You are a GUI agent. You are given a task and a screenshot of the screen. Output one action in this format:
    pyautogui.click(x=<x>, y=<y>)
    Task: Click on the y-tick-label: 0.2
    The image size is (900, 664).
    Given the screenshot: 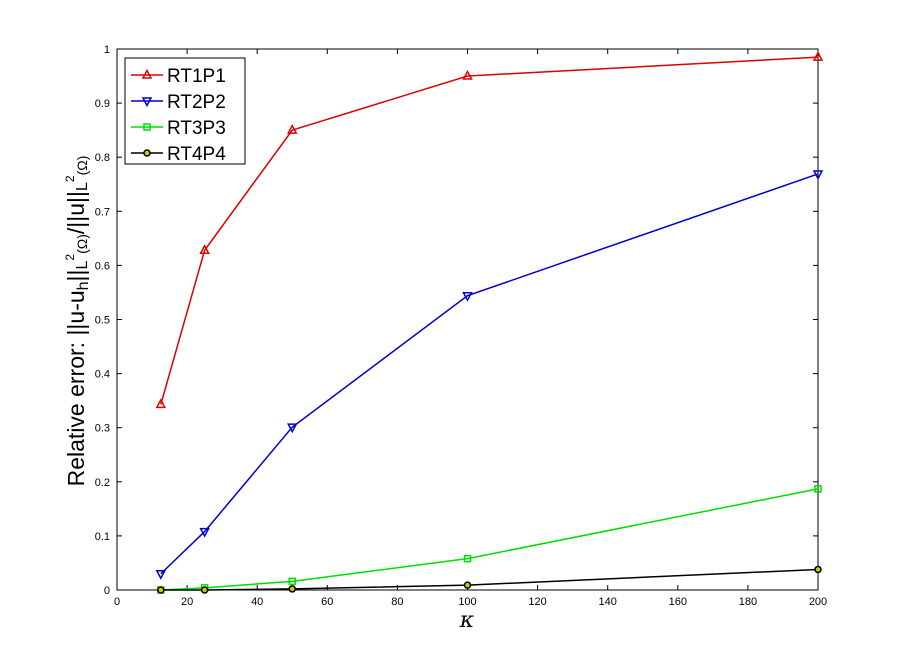 What is the action you would take?
    pyautogui.click(x=102, y=483)
    